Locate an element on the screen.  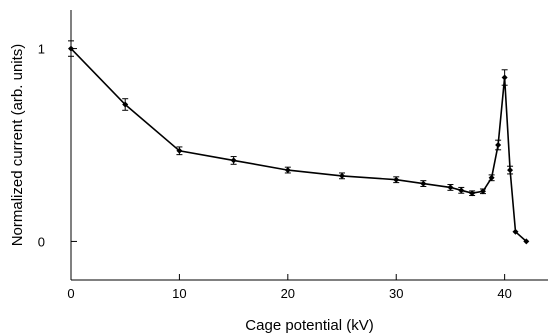
x-tick-label: 20 is located at coordinates (288, 293).